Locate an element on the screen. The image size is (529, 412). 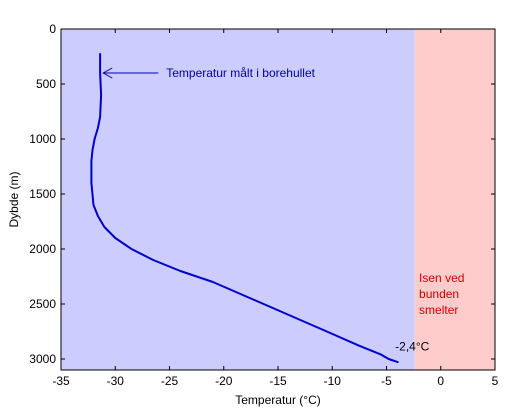
y-axis-label: Dybde (m) is located at coordinates (14, 199).